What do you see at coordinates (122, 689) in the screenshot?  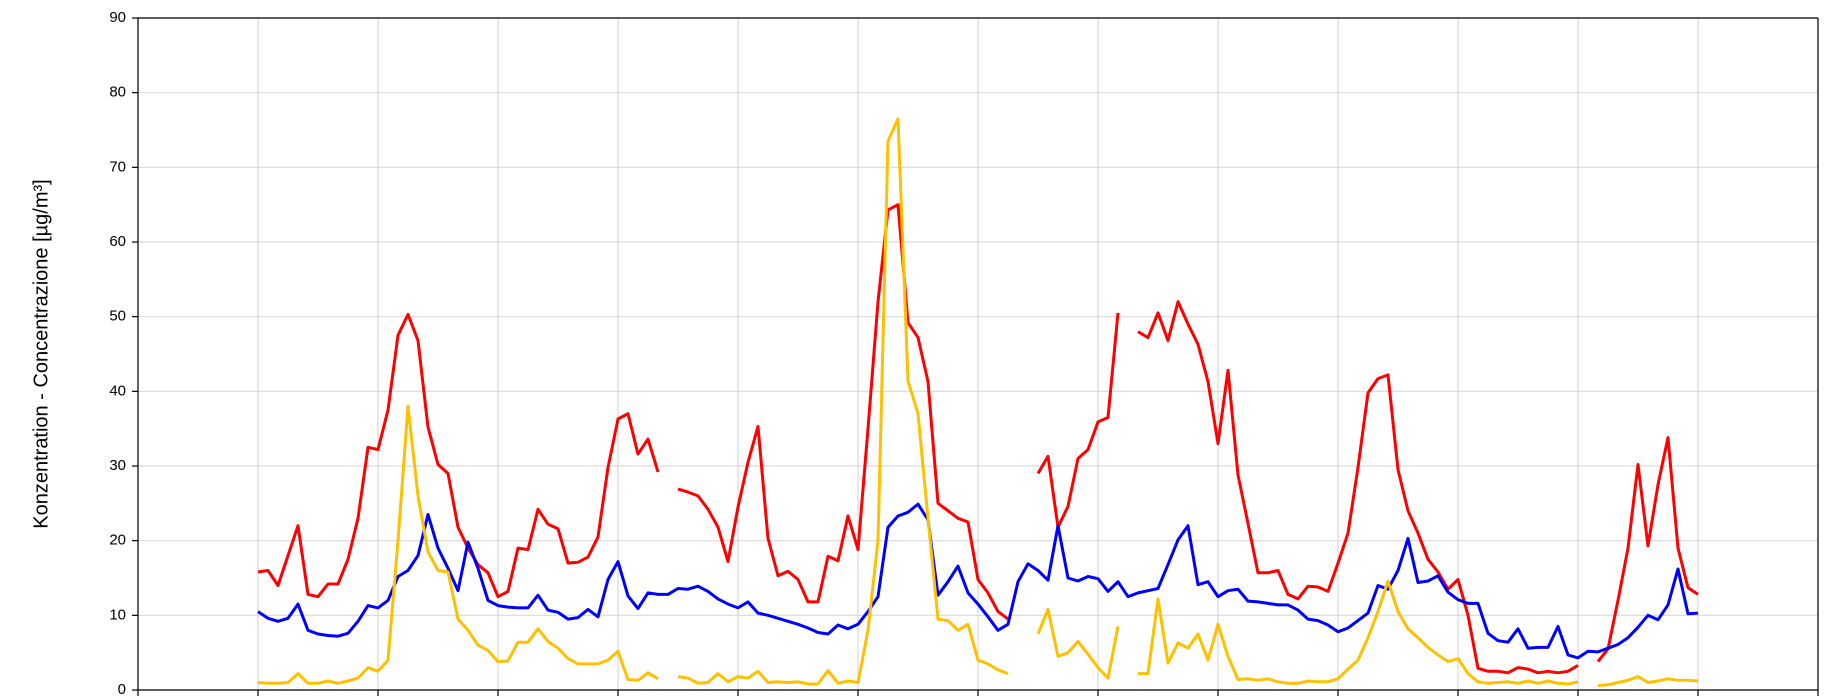 I see `y-tick-label: 0` at bounding box center [122, 689].